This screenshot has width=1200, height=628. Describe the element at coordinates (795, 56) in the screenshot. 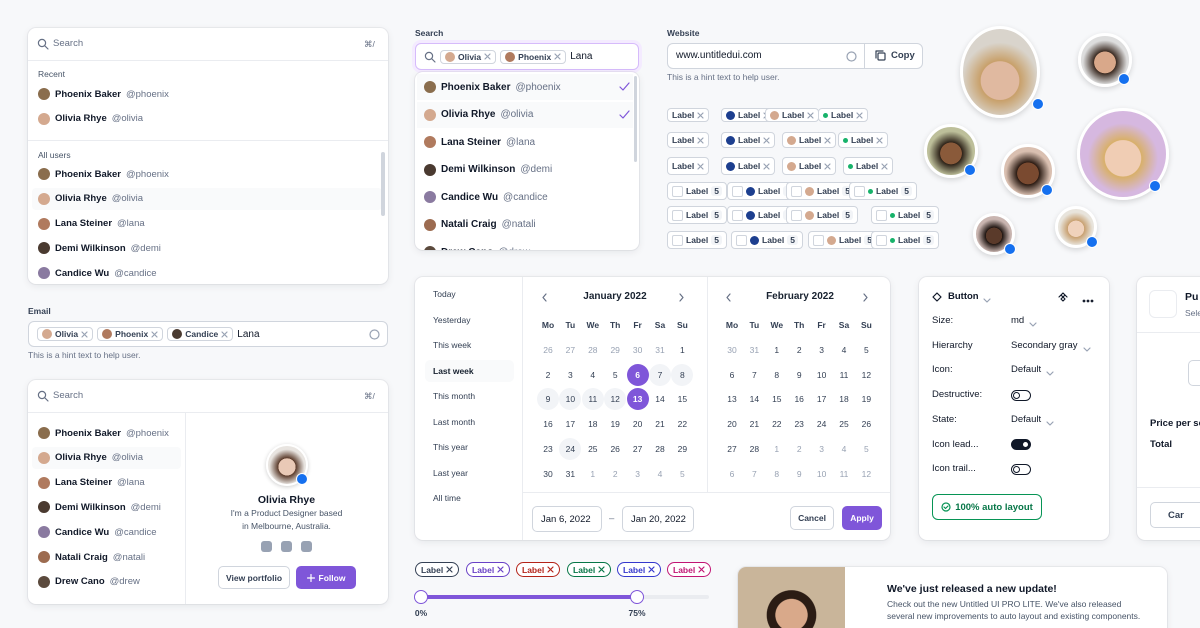

I see `url-input: www.untitledui.com Copy` at that location.